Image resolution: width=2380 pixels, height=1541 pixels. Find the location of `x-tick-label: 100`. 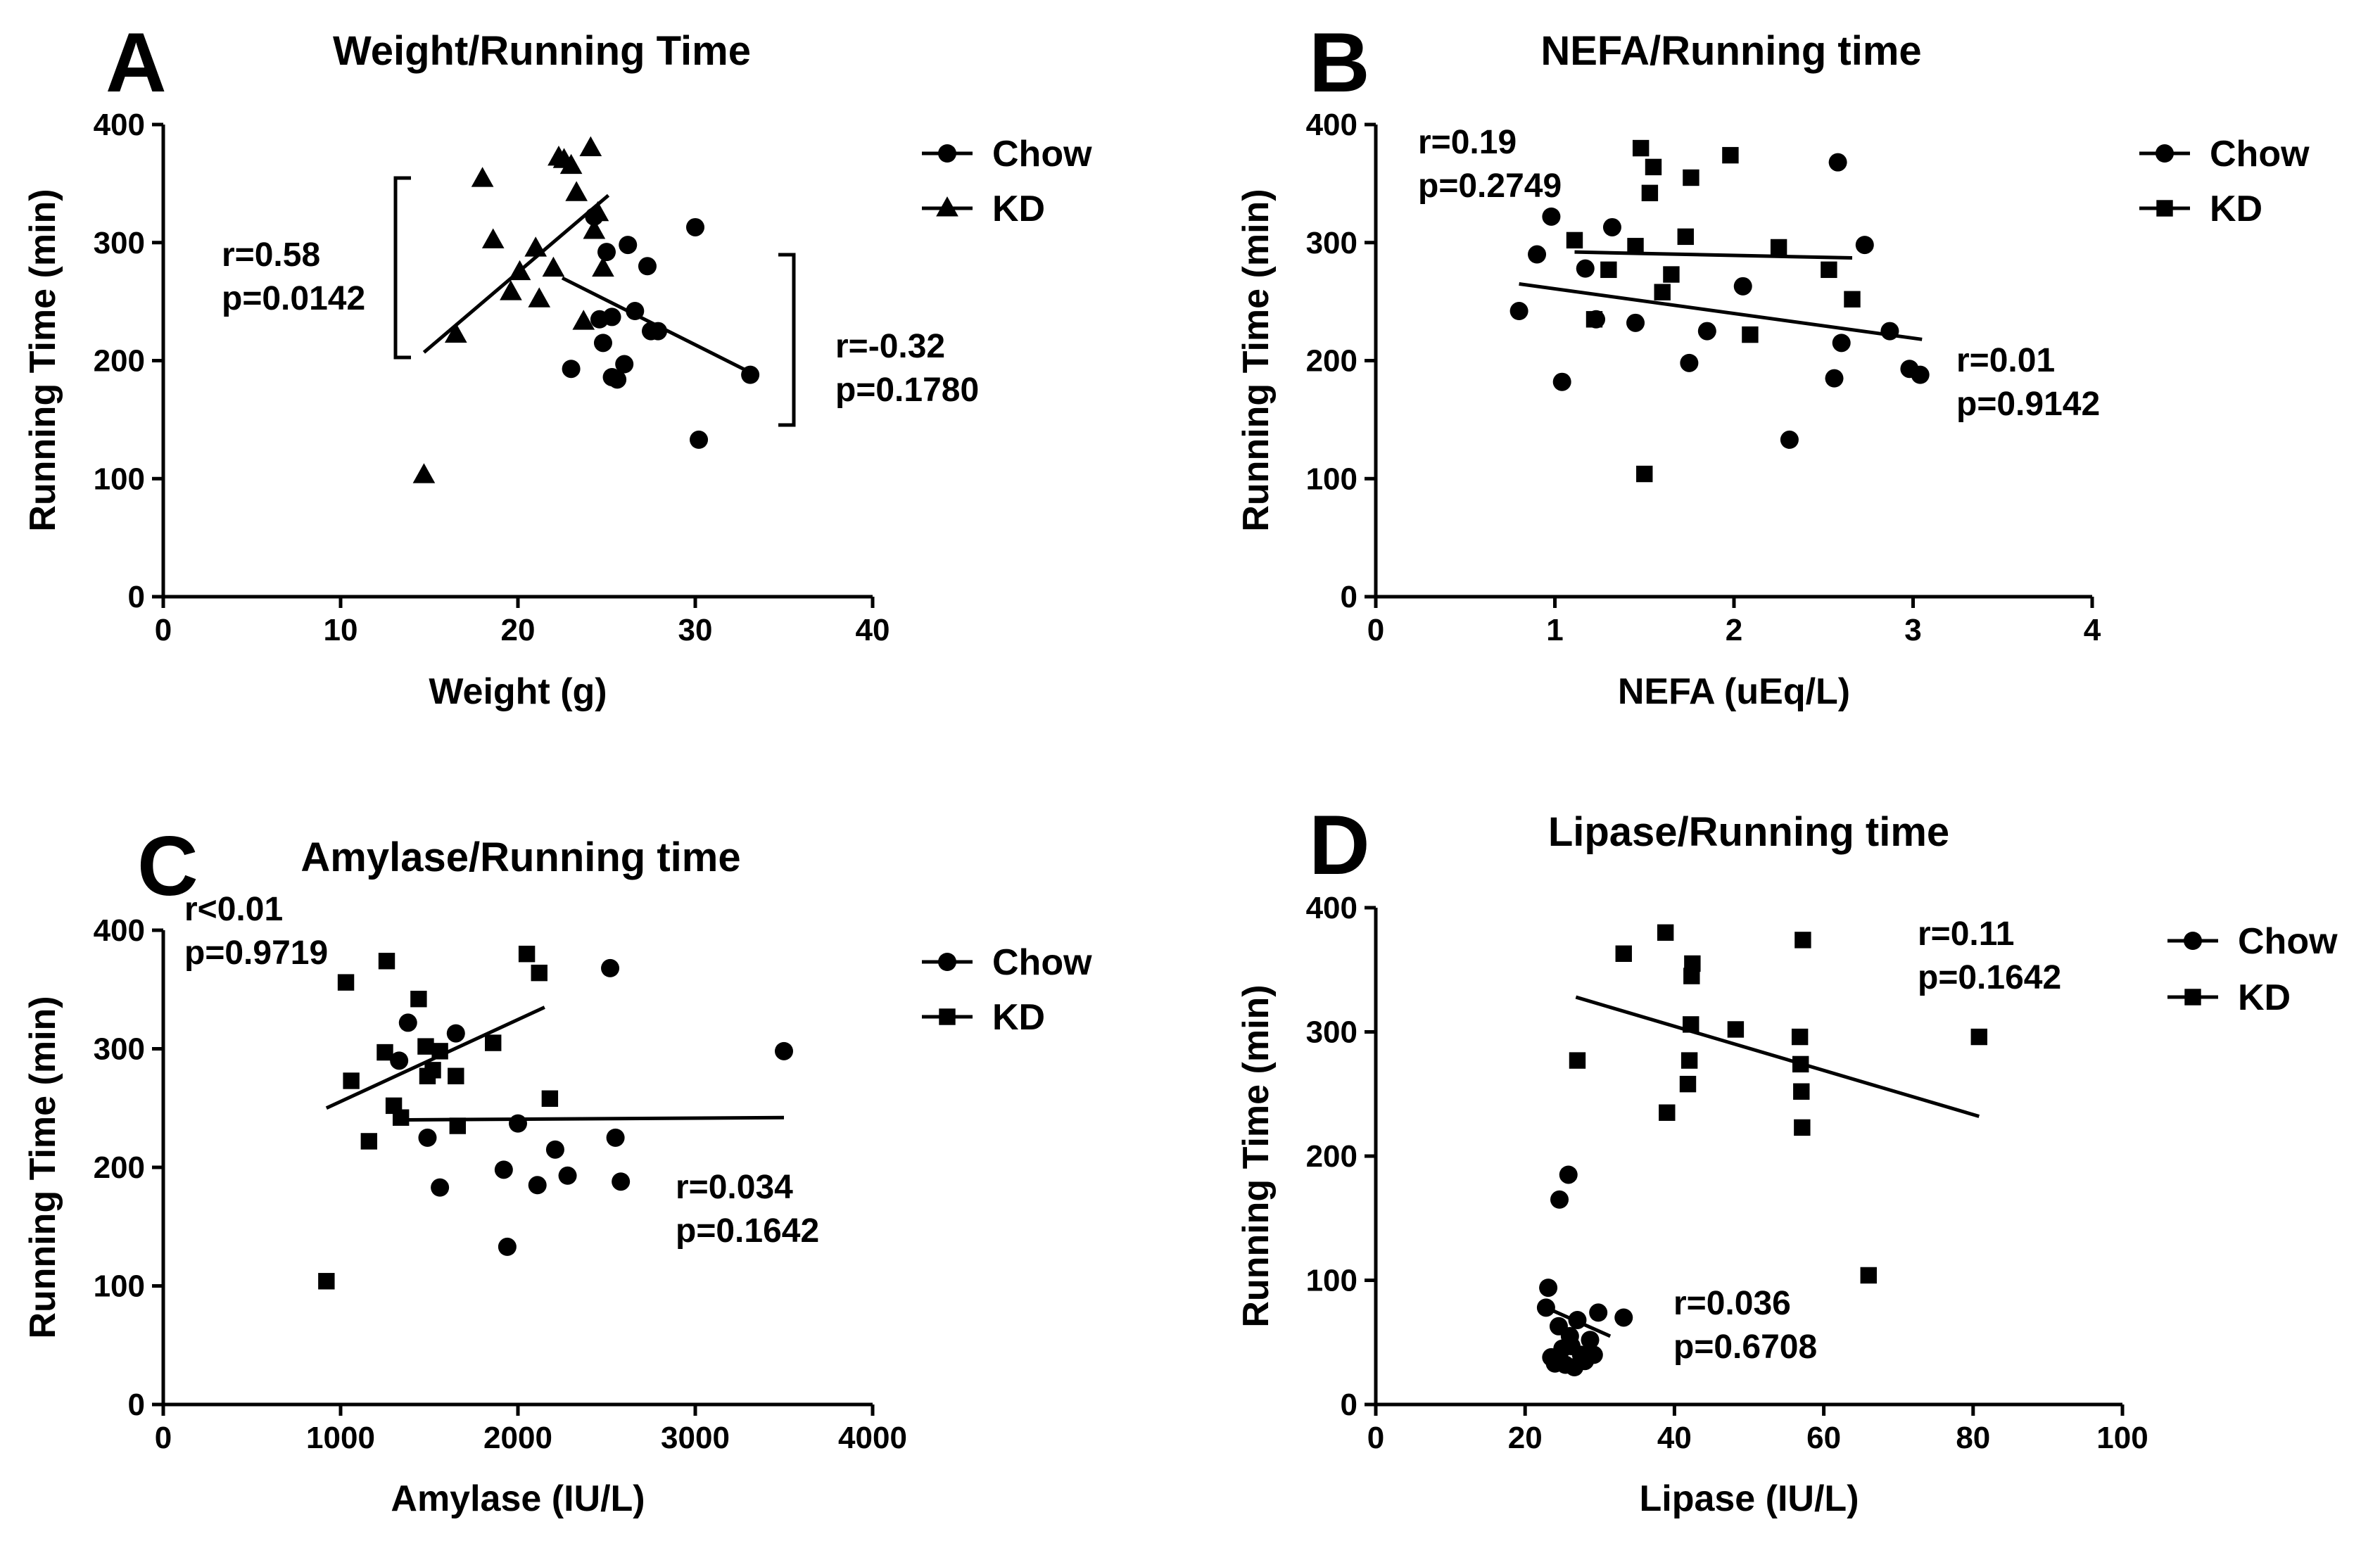

x-tick-label: 100 is located at coordinates (2122, 1438).